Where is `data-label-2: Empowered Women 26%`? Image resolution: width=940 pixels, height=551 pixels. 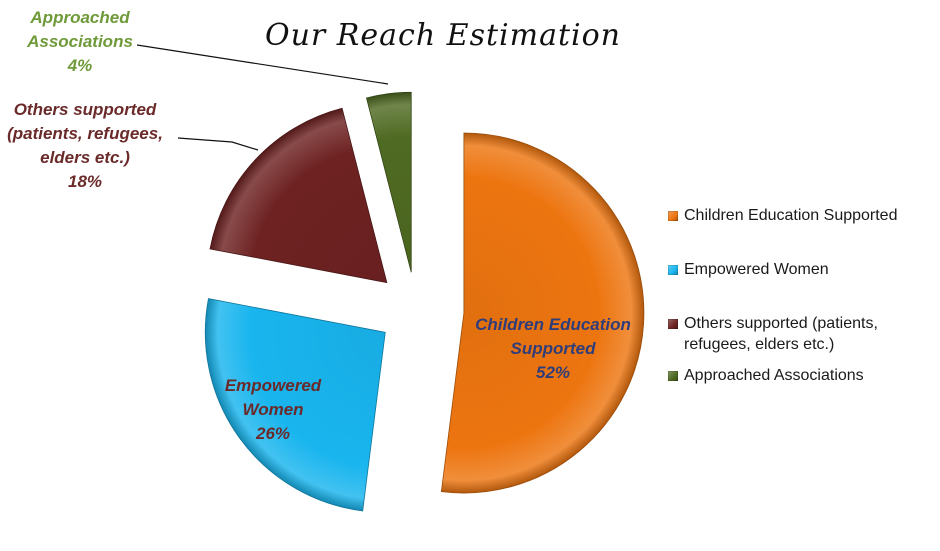
data-label-2: Empowered Women 26% is located at coordinates (273, 409).